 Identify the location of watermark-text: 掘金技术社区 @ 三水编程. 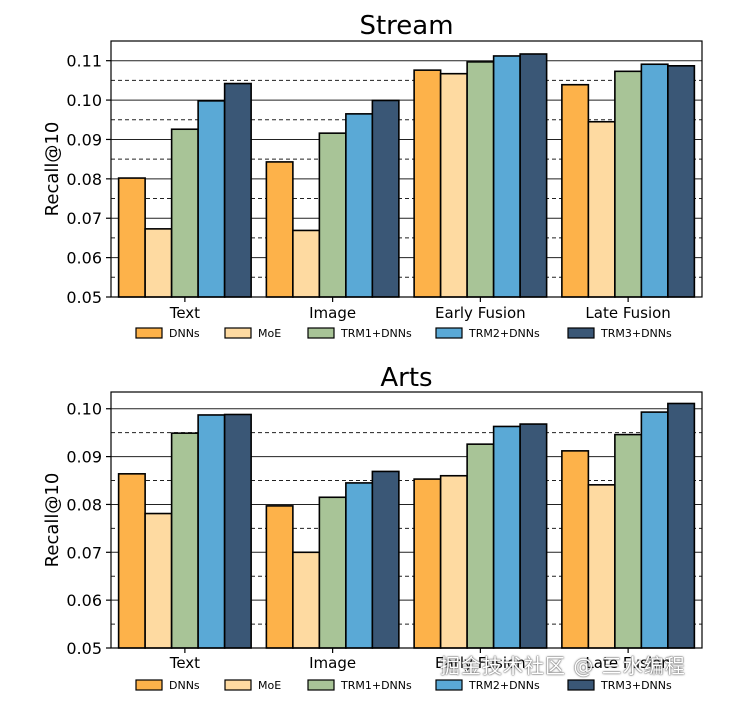
(563, 666).